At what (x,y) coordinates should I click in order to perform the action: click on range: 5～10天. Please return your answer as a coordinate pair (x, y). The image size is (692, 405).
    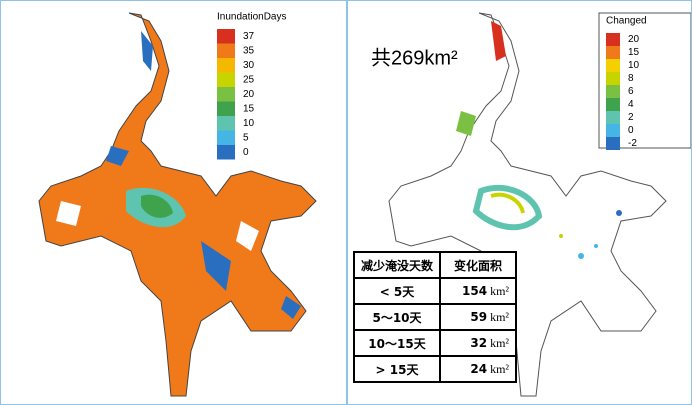
    Looking at the image, I should click on (397, 317).